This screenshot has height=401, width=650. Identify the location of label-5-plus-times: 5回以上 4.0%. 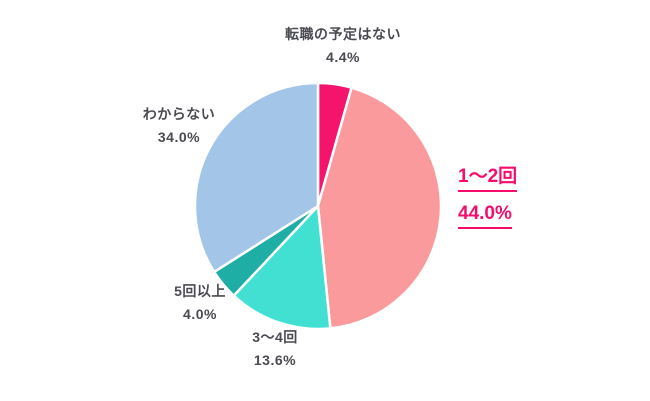
(200, 303).